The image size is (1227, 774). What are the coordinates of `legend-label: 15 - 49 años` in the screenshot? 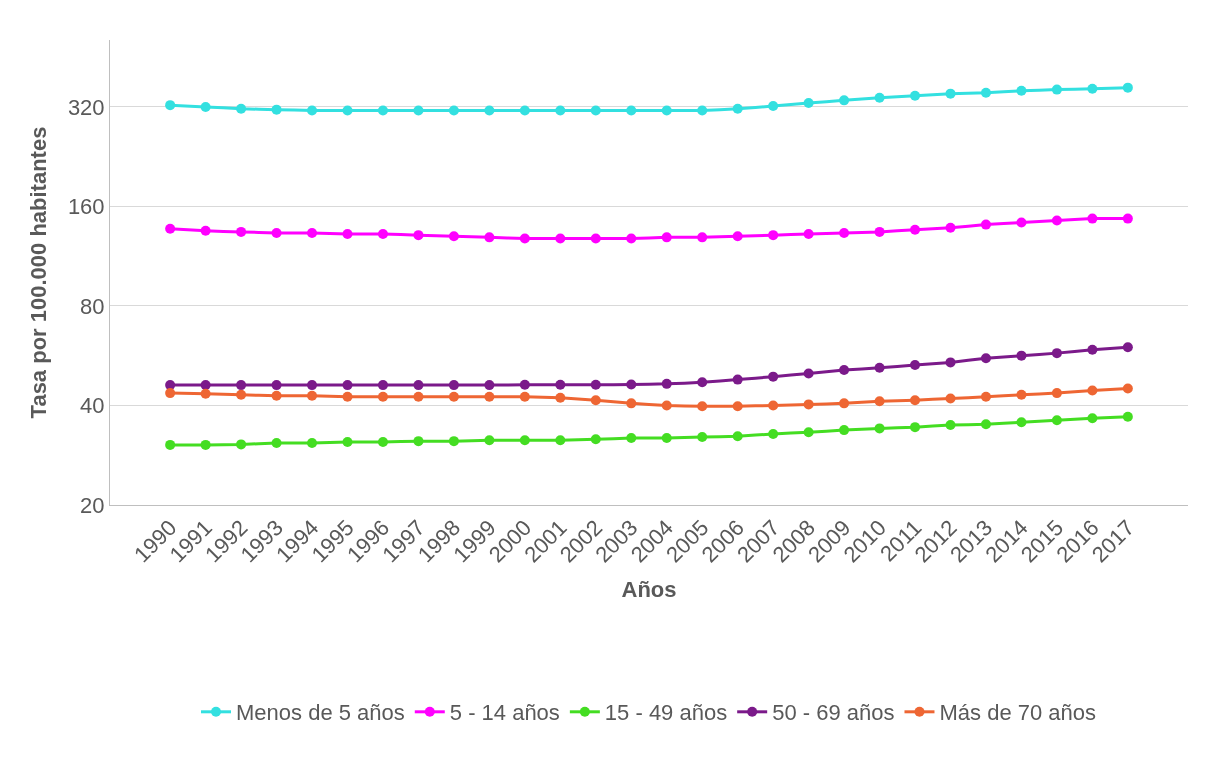 It's located at (666, 713).